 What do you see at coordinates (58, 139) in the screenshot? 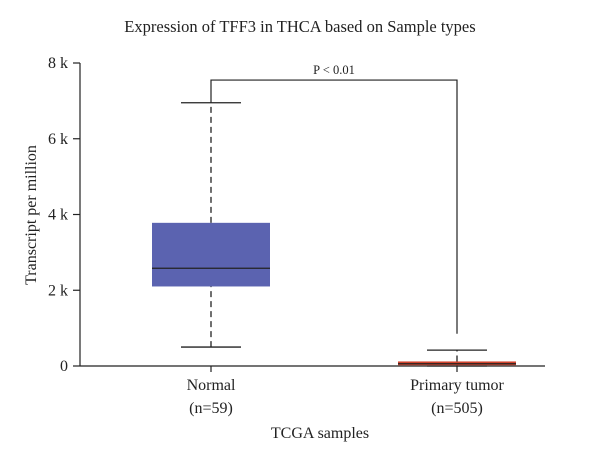
I see `y-tick-label: 6 k` at bounding box center [58, 139].